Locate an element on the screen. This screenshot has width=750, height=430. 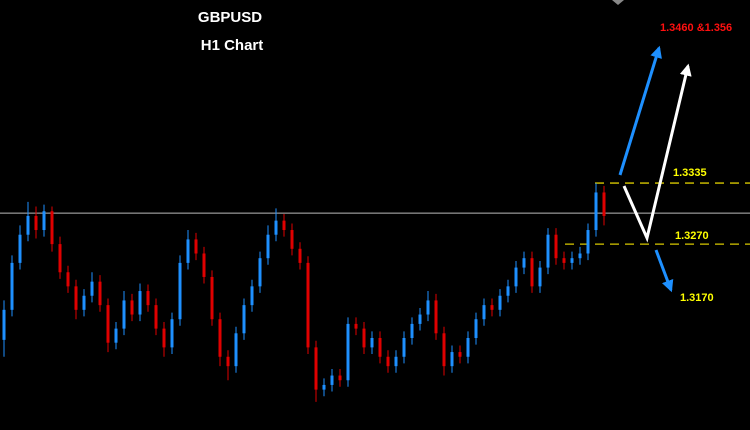
target-arrow-up is located at coordinates (640, 110).